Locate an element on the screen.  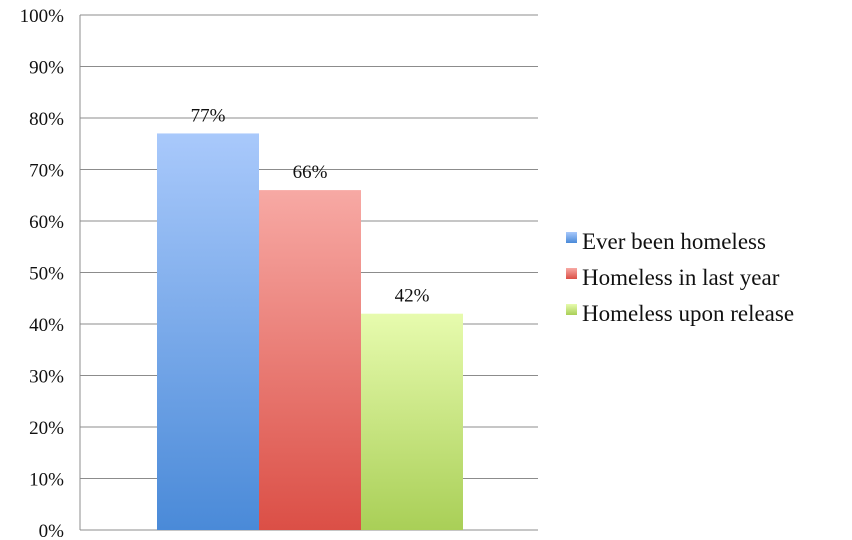
data-label: 66% is located at coordinates (310, 172).